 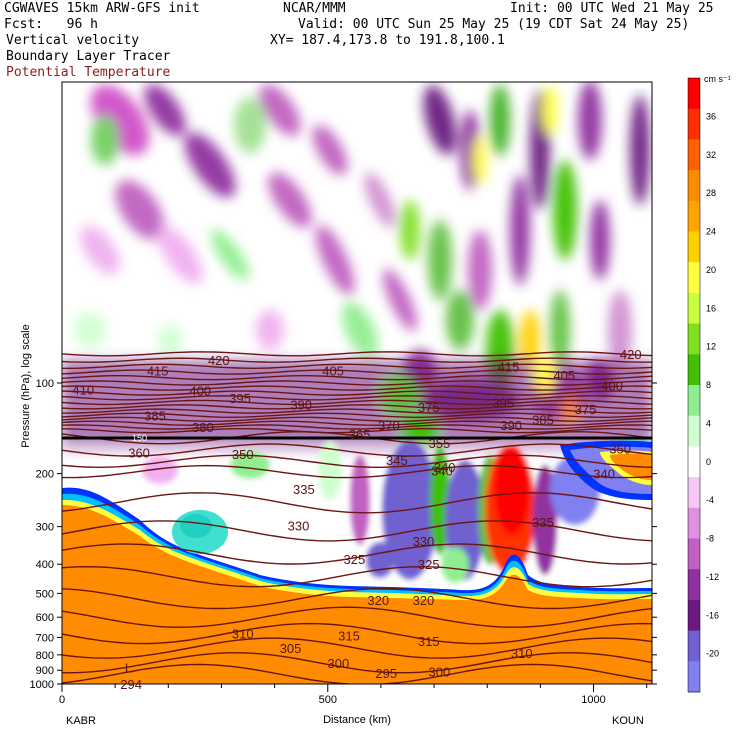 I want to click on colorbar-frame, so click(x=694, y=385).